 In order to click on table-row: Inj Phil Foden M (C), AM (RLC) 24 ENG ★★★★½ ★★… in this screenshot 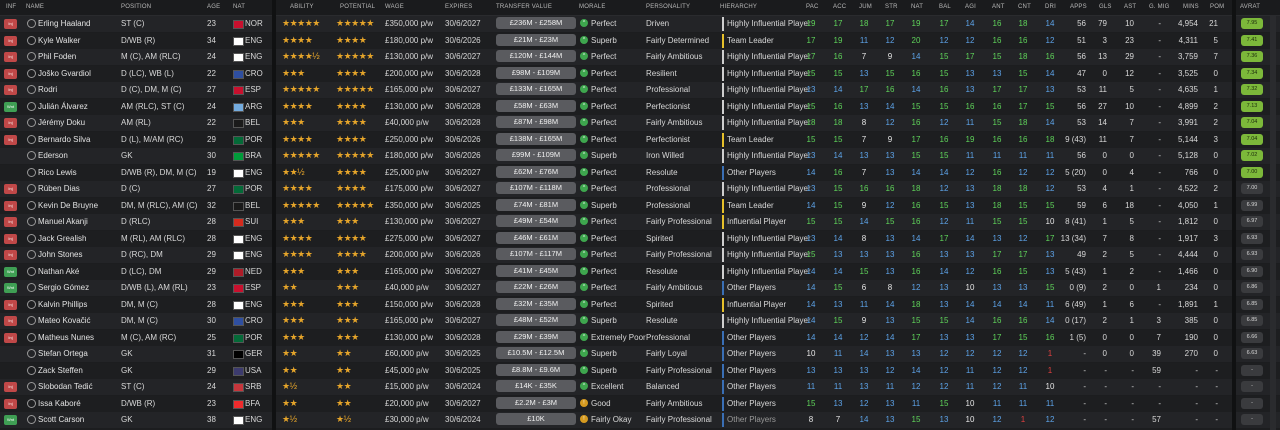, I will do `click(640, 57)`.